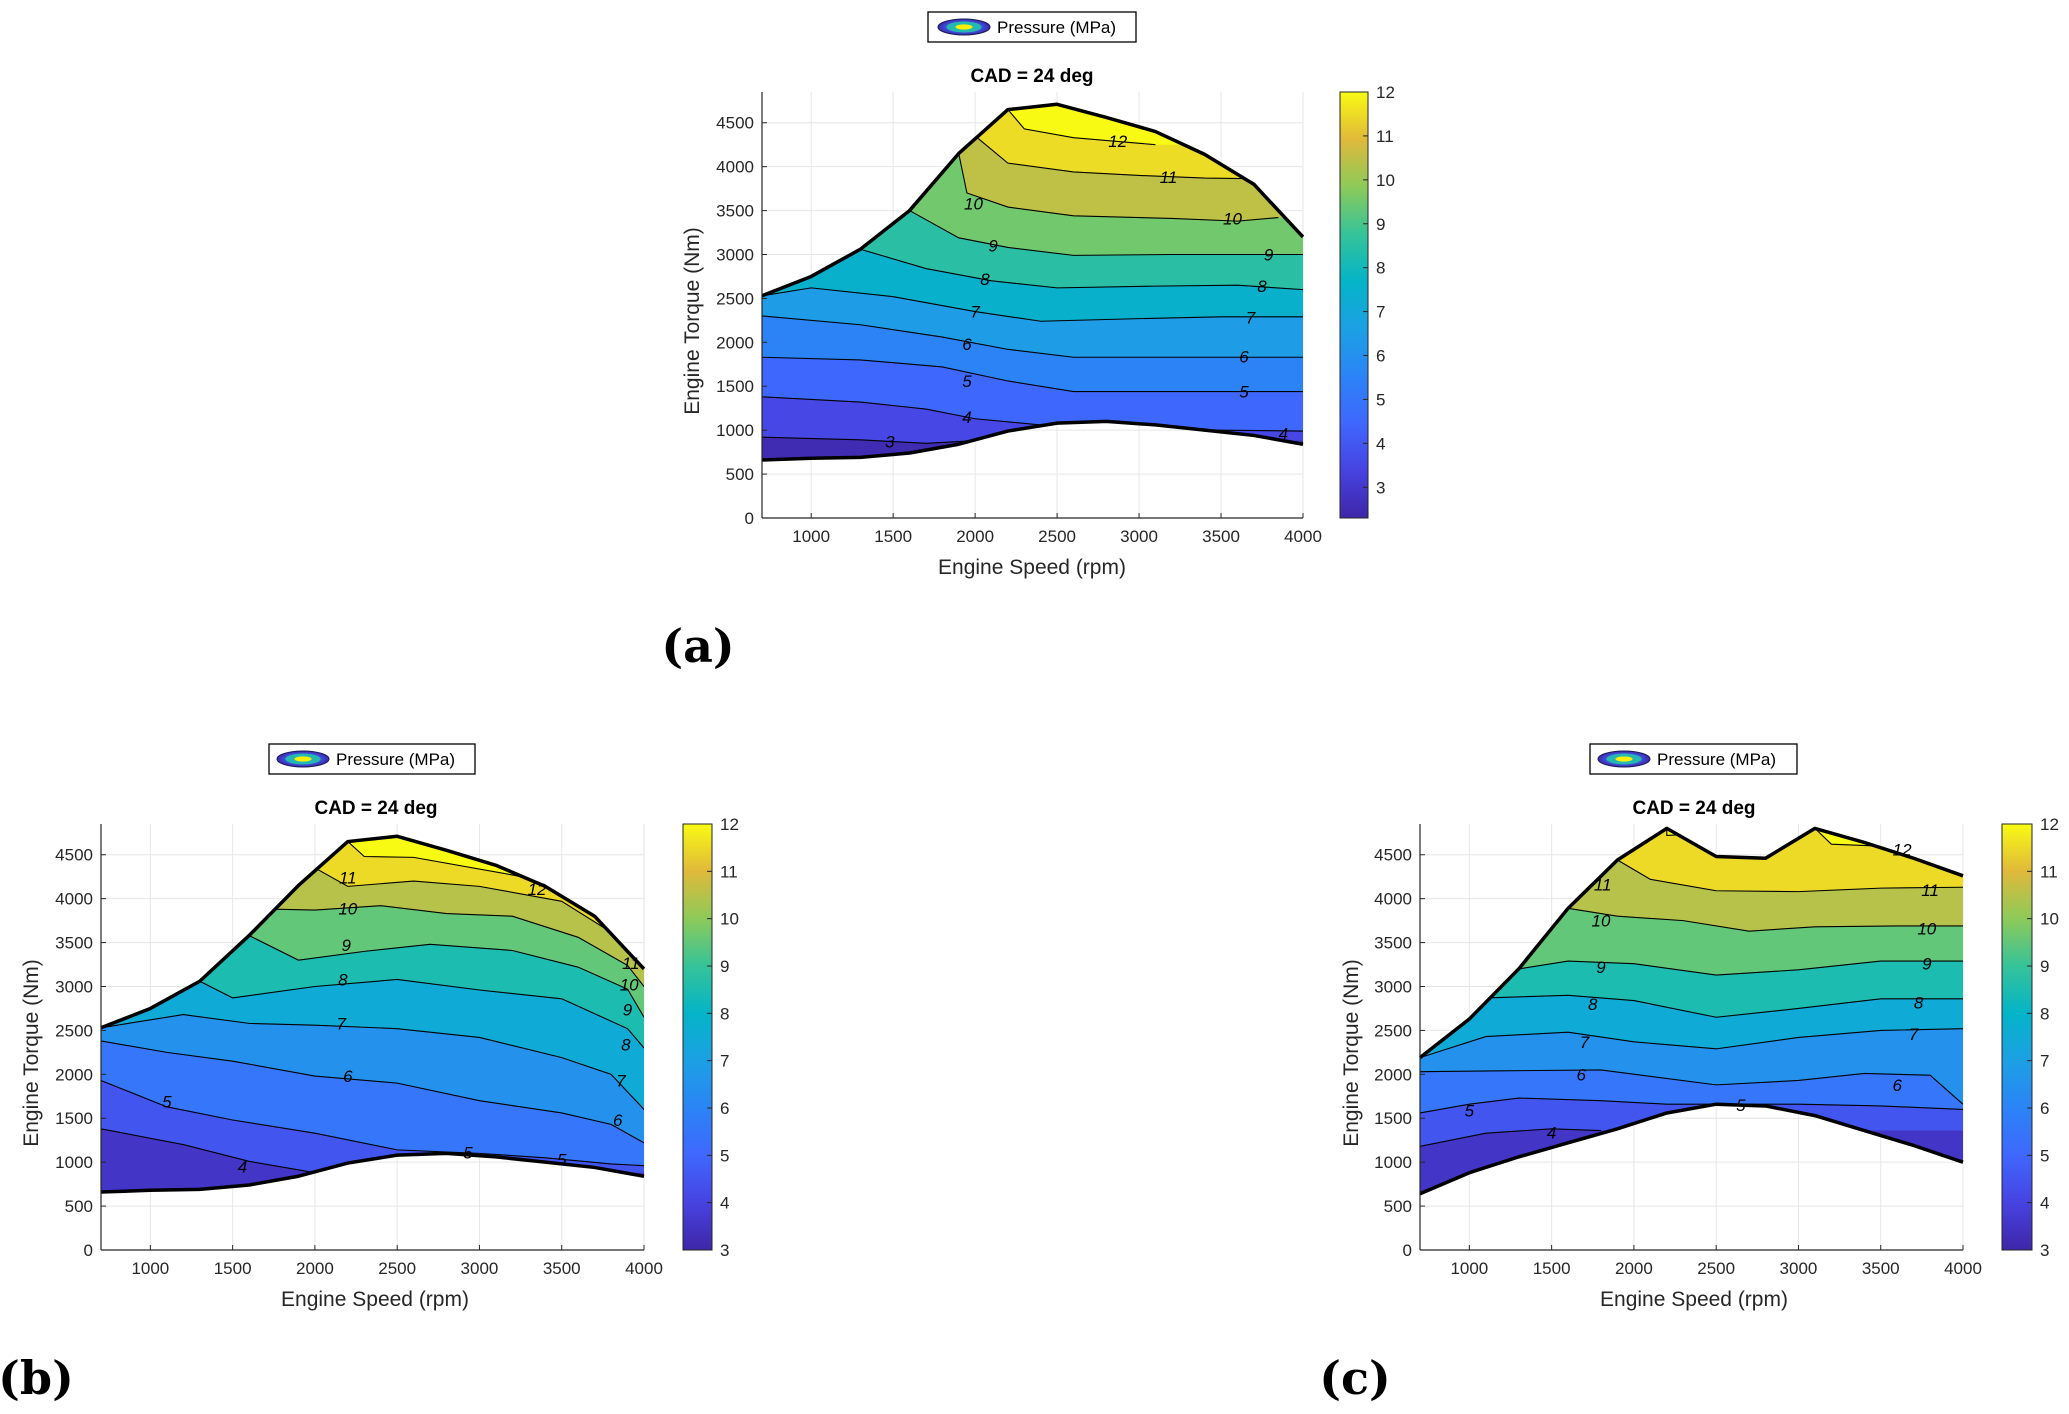 The width and height of the screenshot is (2069, 1414). What do you see at coordinates (735, 254) in the screenshot?
I see `y-tick-label: 3000` at bounding box center [735, 254].